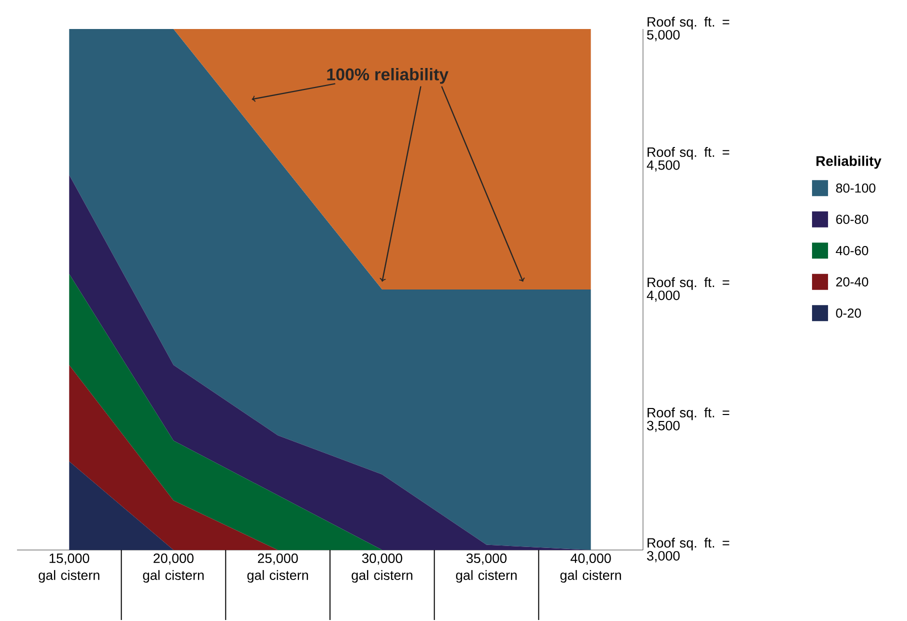 Image resolution: width=907 pixels, height=621 pixels. I want to click on x-tick-label: 15,000 gal cistern, so click(69, 568).